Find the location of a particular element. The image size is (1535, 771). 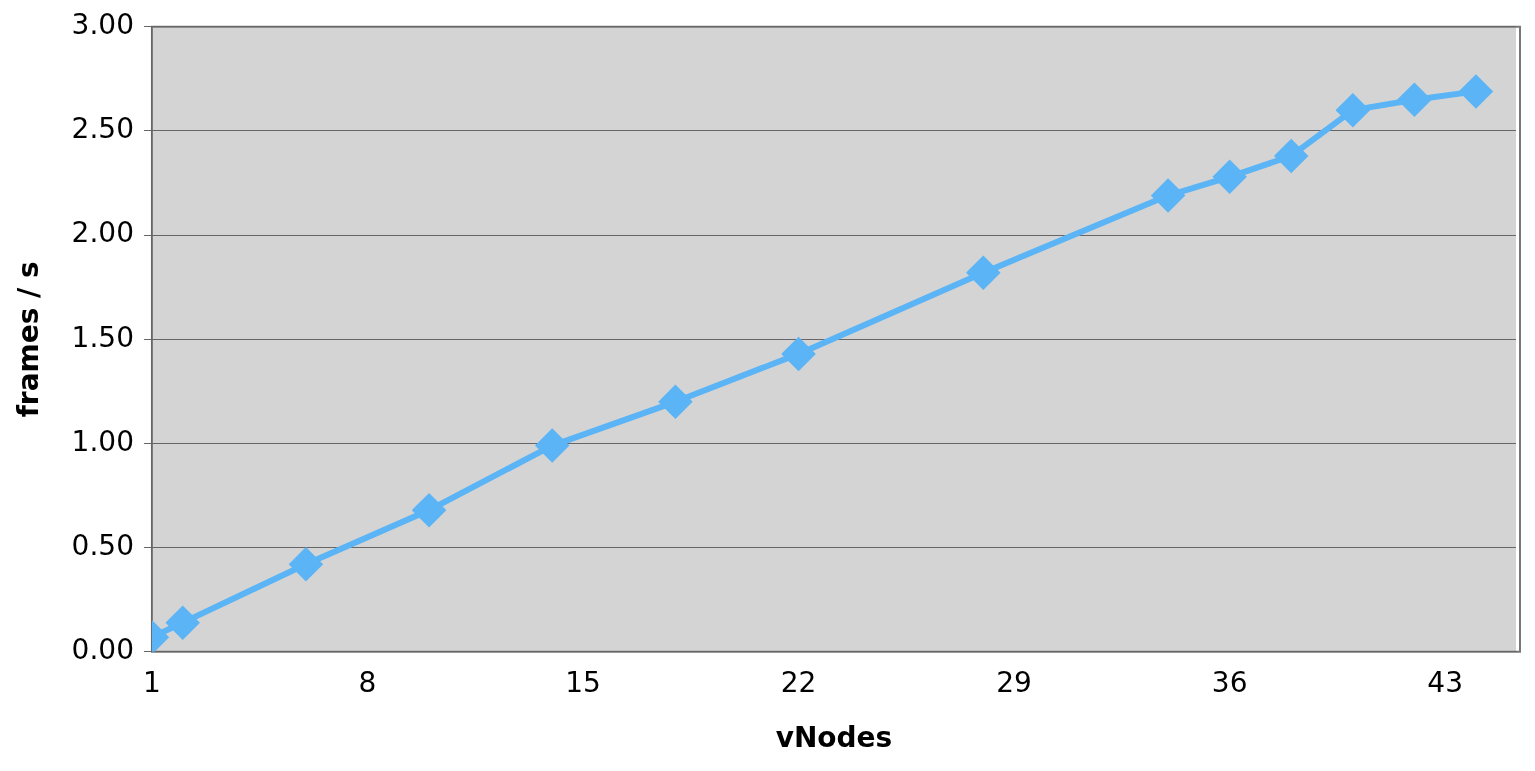

x-tick-label: 8 is located at coordinates (367, 682).